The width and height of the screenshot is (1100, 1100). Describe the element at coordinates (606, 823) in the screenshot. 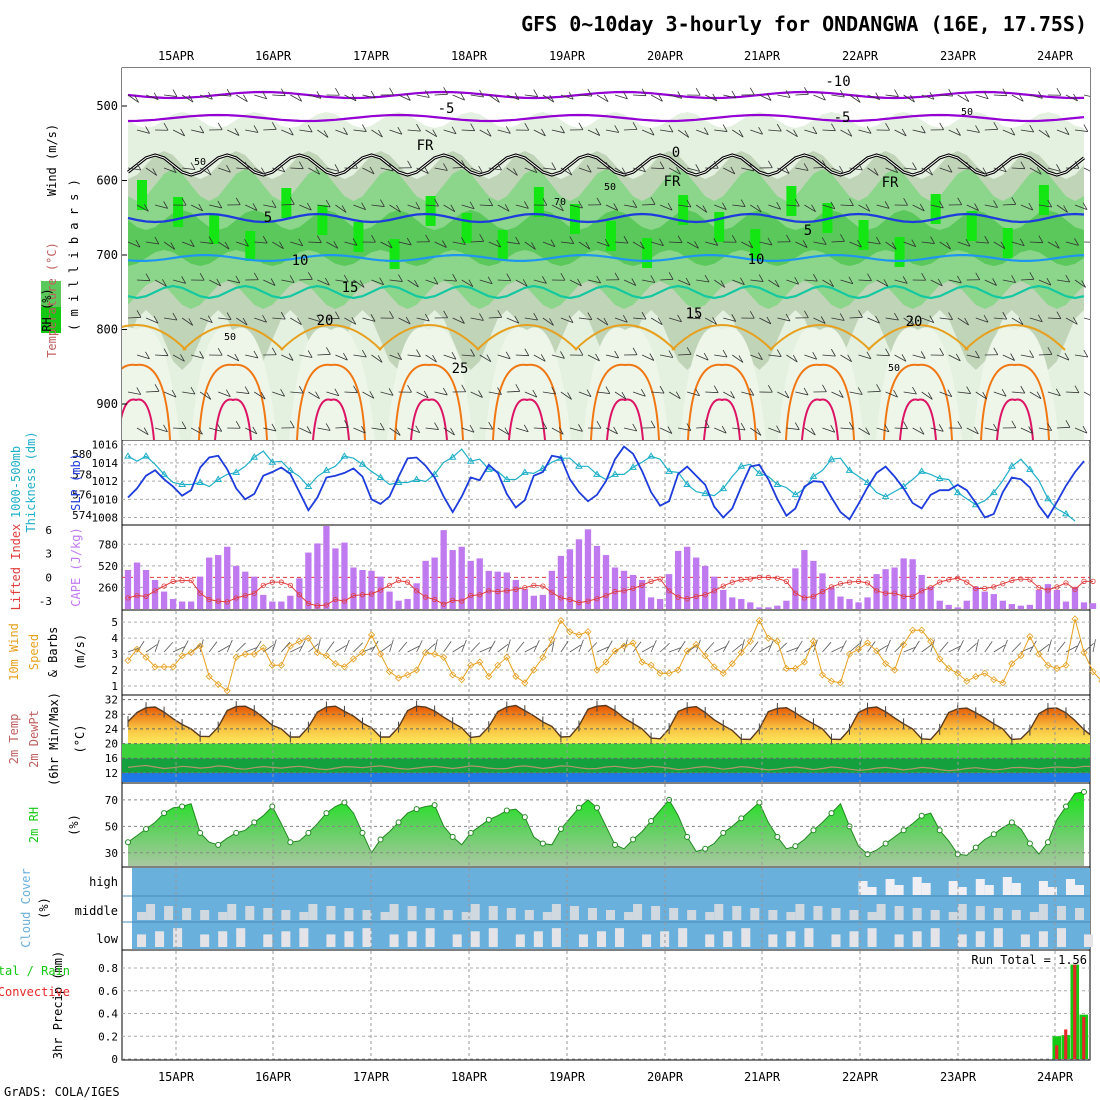

I see `rh2m-line` at that location.